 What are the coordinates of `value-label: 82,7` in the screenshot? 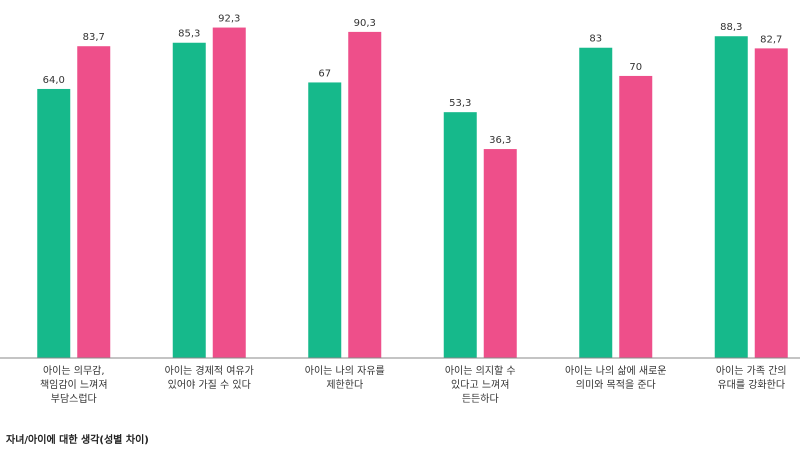 It's located at (771, 39).